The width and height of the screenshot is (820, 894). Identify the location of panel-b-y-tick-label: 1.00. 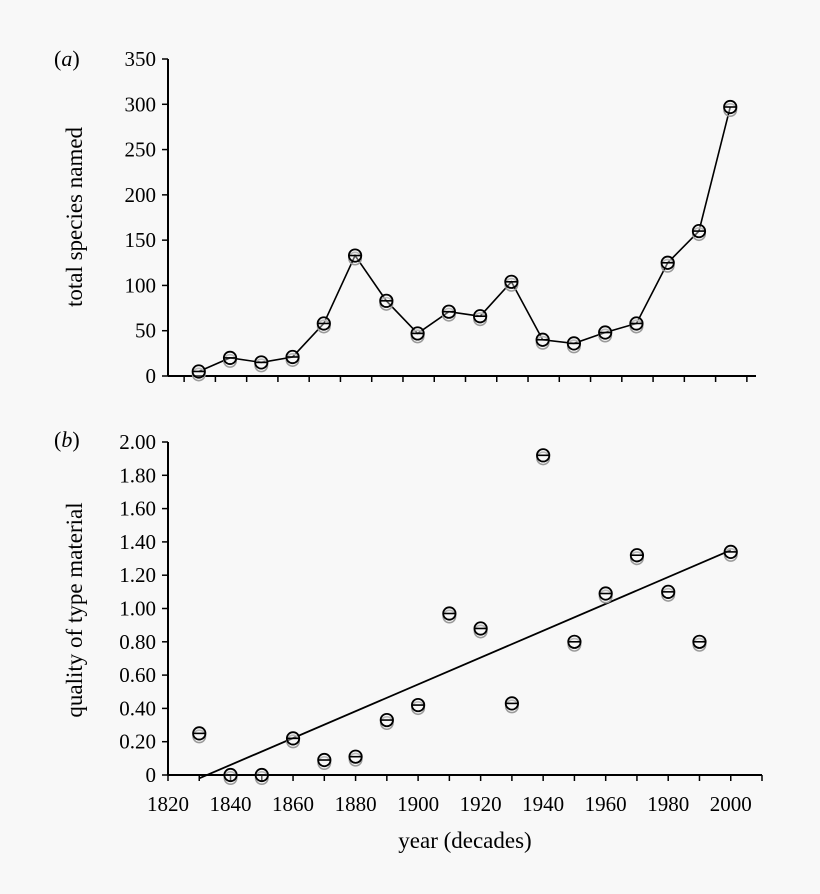
(137, 609).